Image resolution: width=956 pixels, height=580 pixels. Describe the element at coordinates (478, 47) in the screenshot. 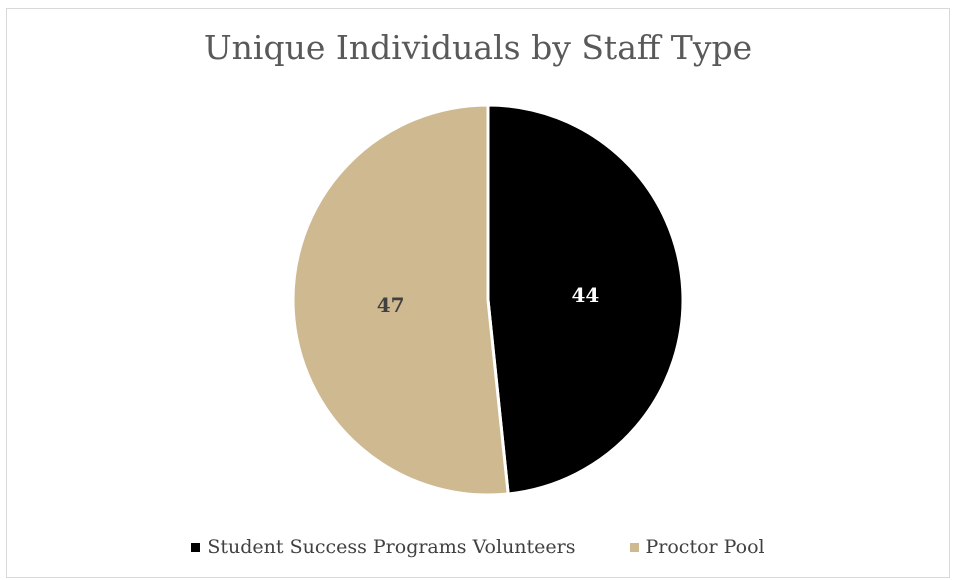

I see `chart-title: Unique Individuals by Staff Type` at that location.